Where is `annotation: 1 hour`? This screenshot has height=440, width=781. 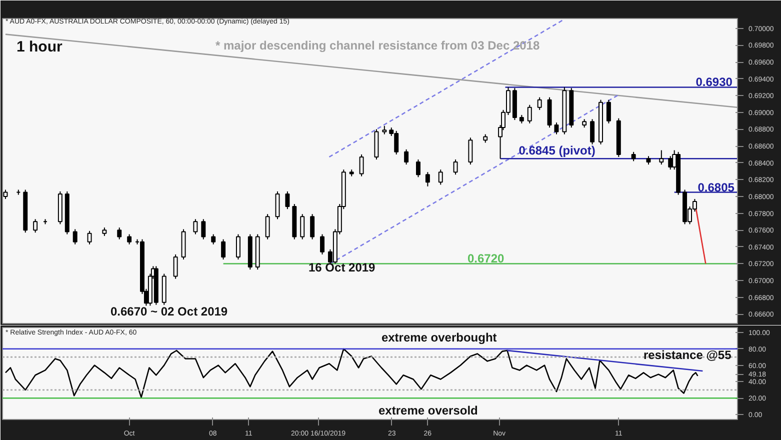
annotation: 1 hour is located at coordinates (39, 47).